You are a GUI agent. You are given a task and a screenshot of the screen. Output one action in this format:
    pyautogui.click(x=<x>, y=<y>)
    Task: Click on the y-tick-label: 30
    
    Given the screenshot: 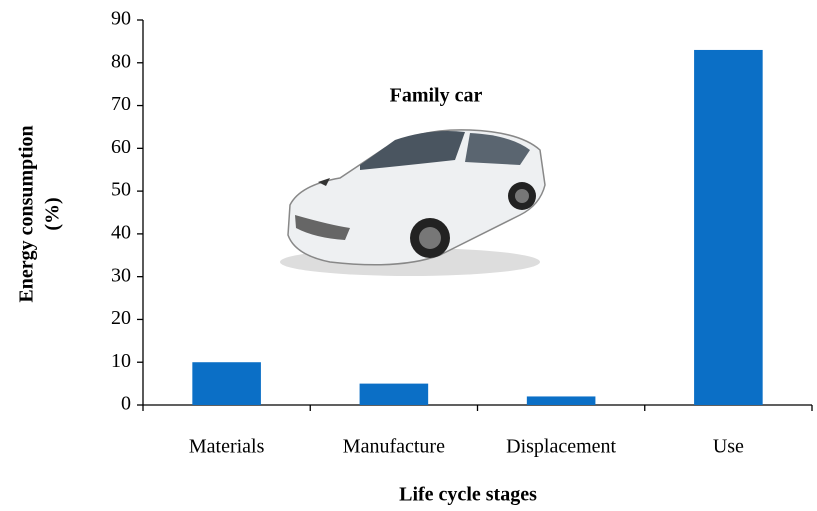 What is the action you would take?
    pyautogui.click(x=121, y=275)
    